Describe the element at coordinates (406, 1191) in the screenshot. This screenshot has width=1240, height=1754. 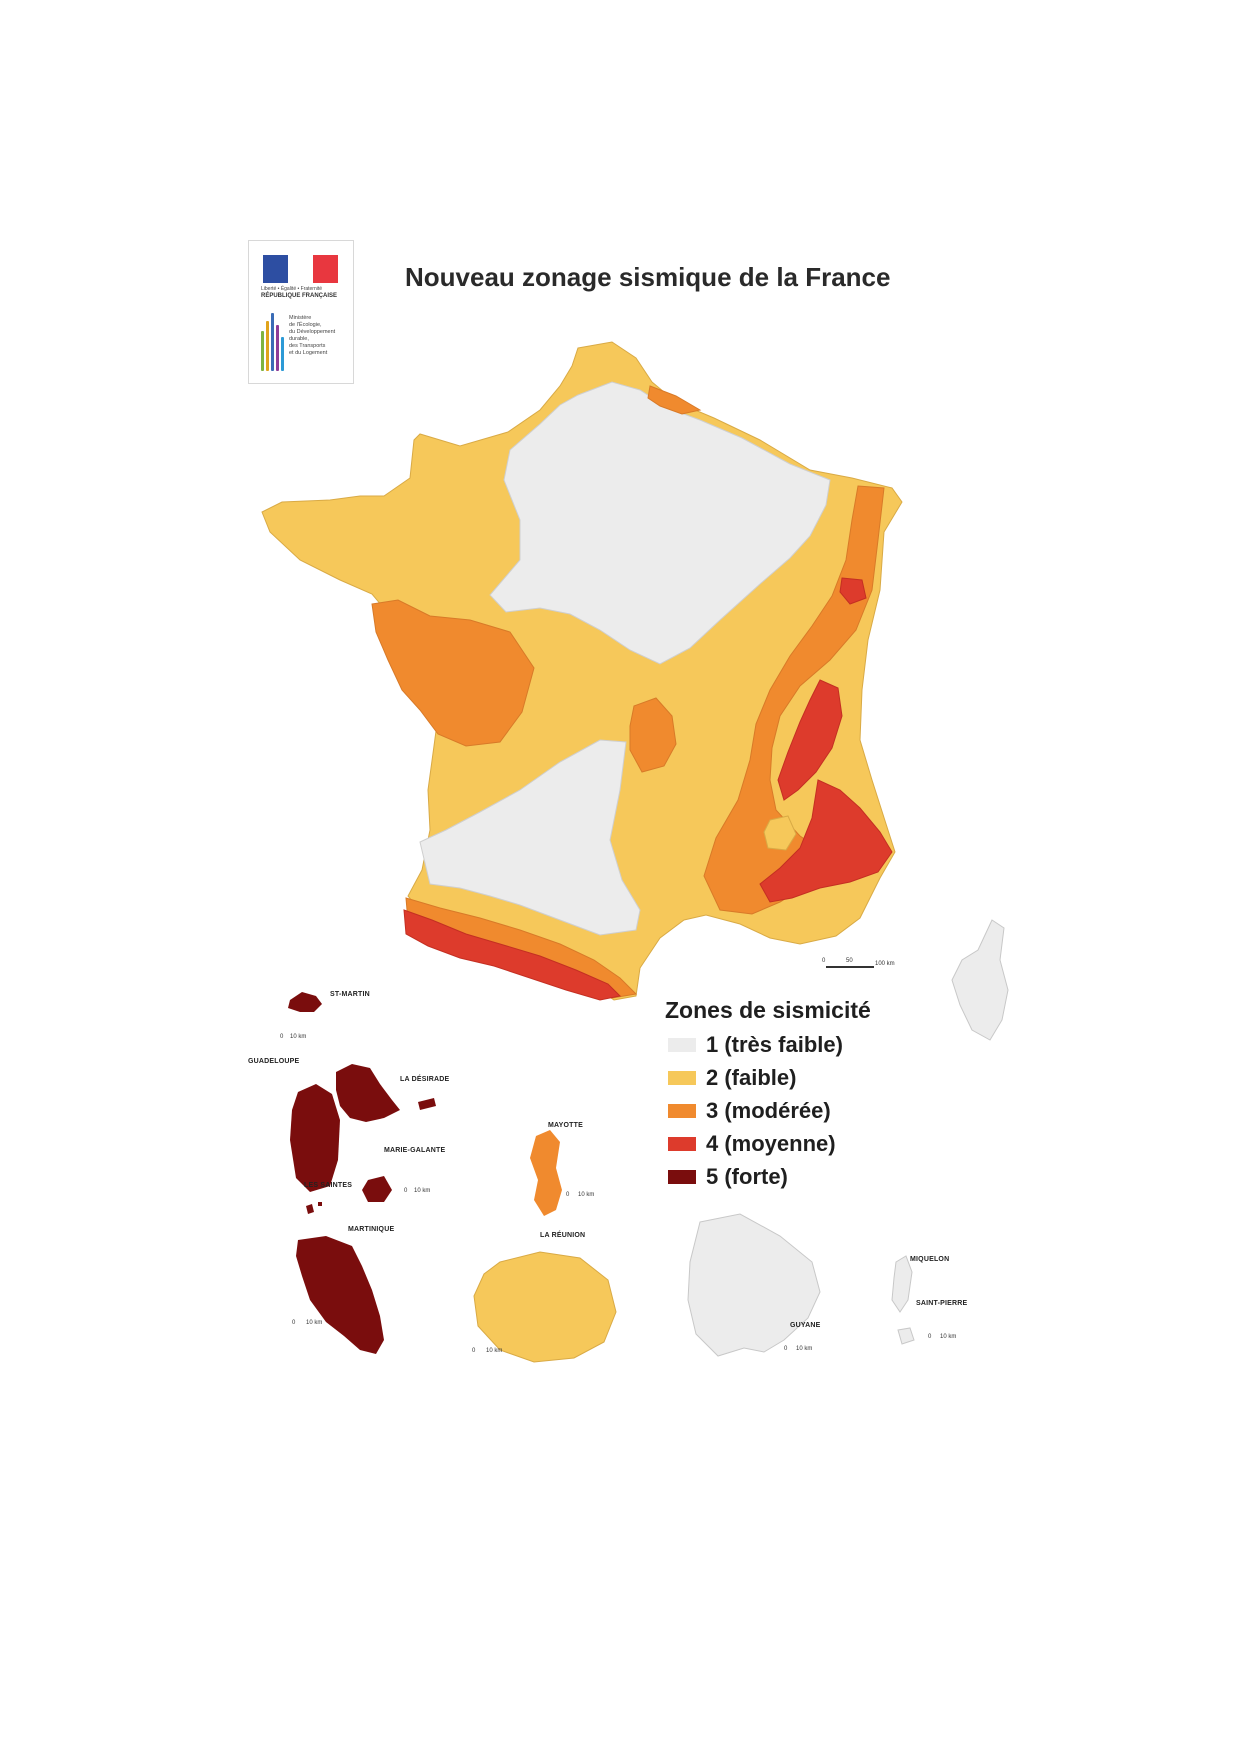
I see `scale-guadeloupe-0: 0` at that location.